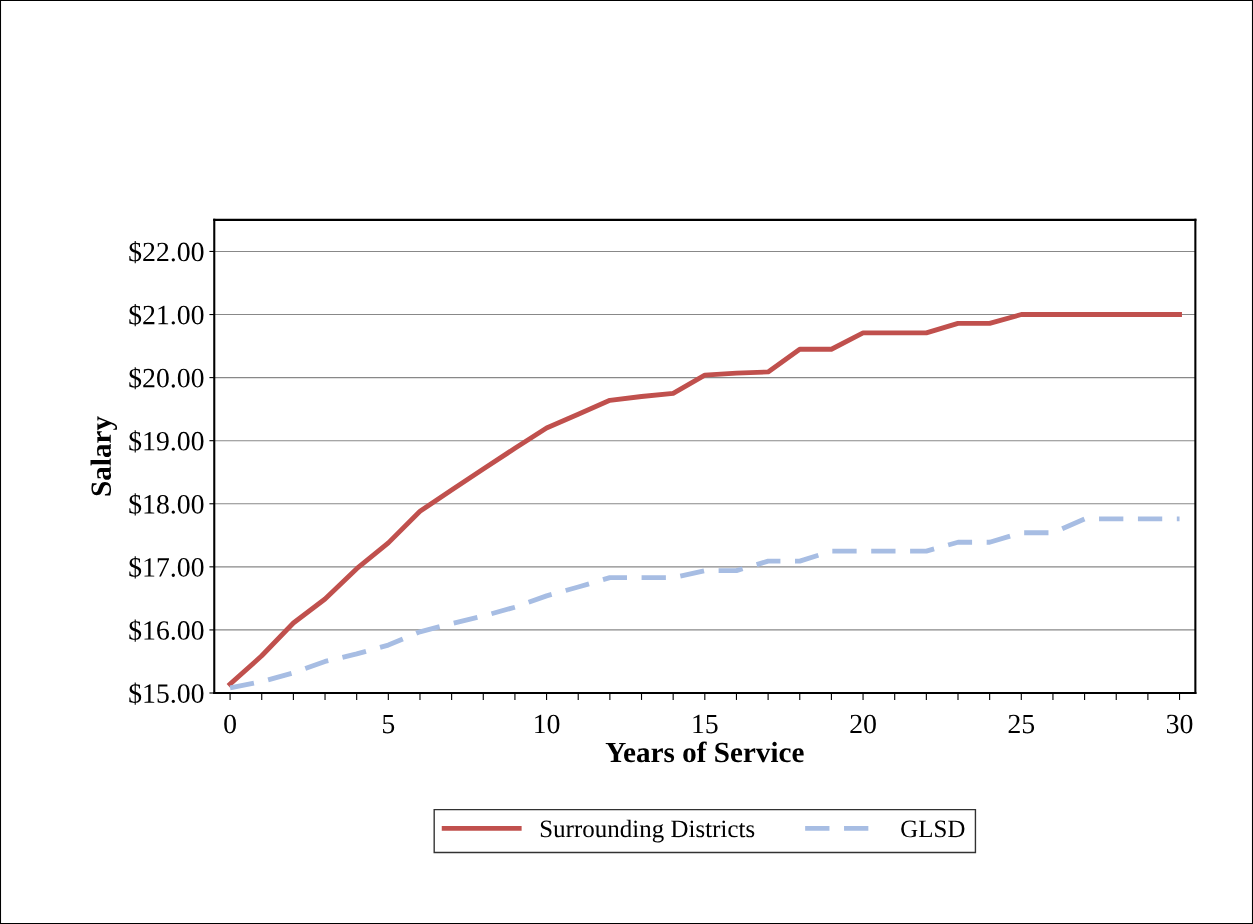 The image size is (1253, 924). I want to click on x-tick-label: 20, so click(863, 724).